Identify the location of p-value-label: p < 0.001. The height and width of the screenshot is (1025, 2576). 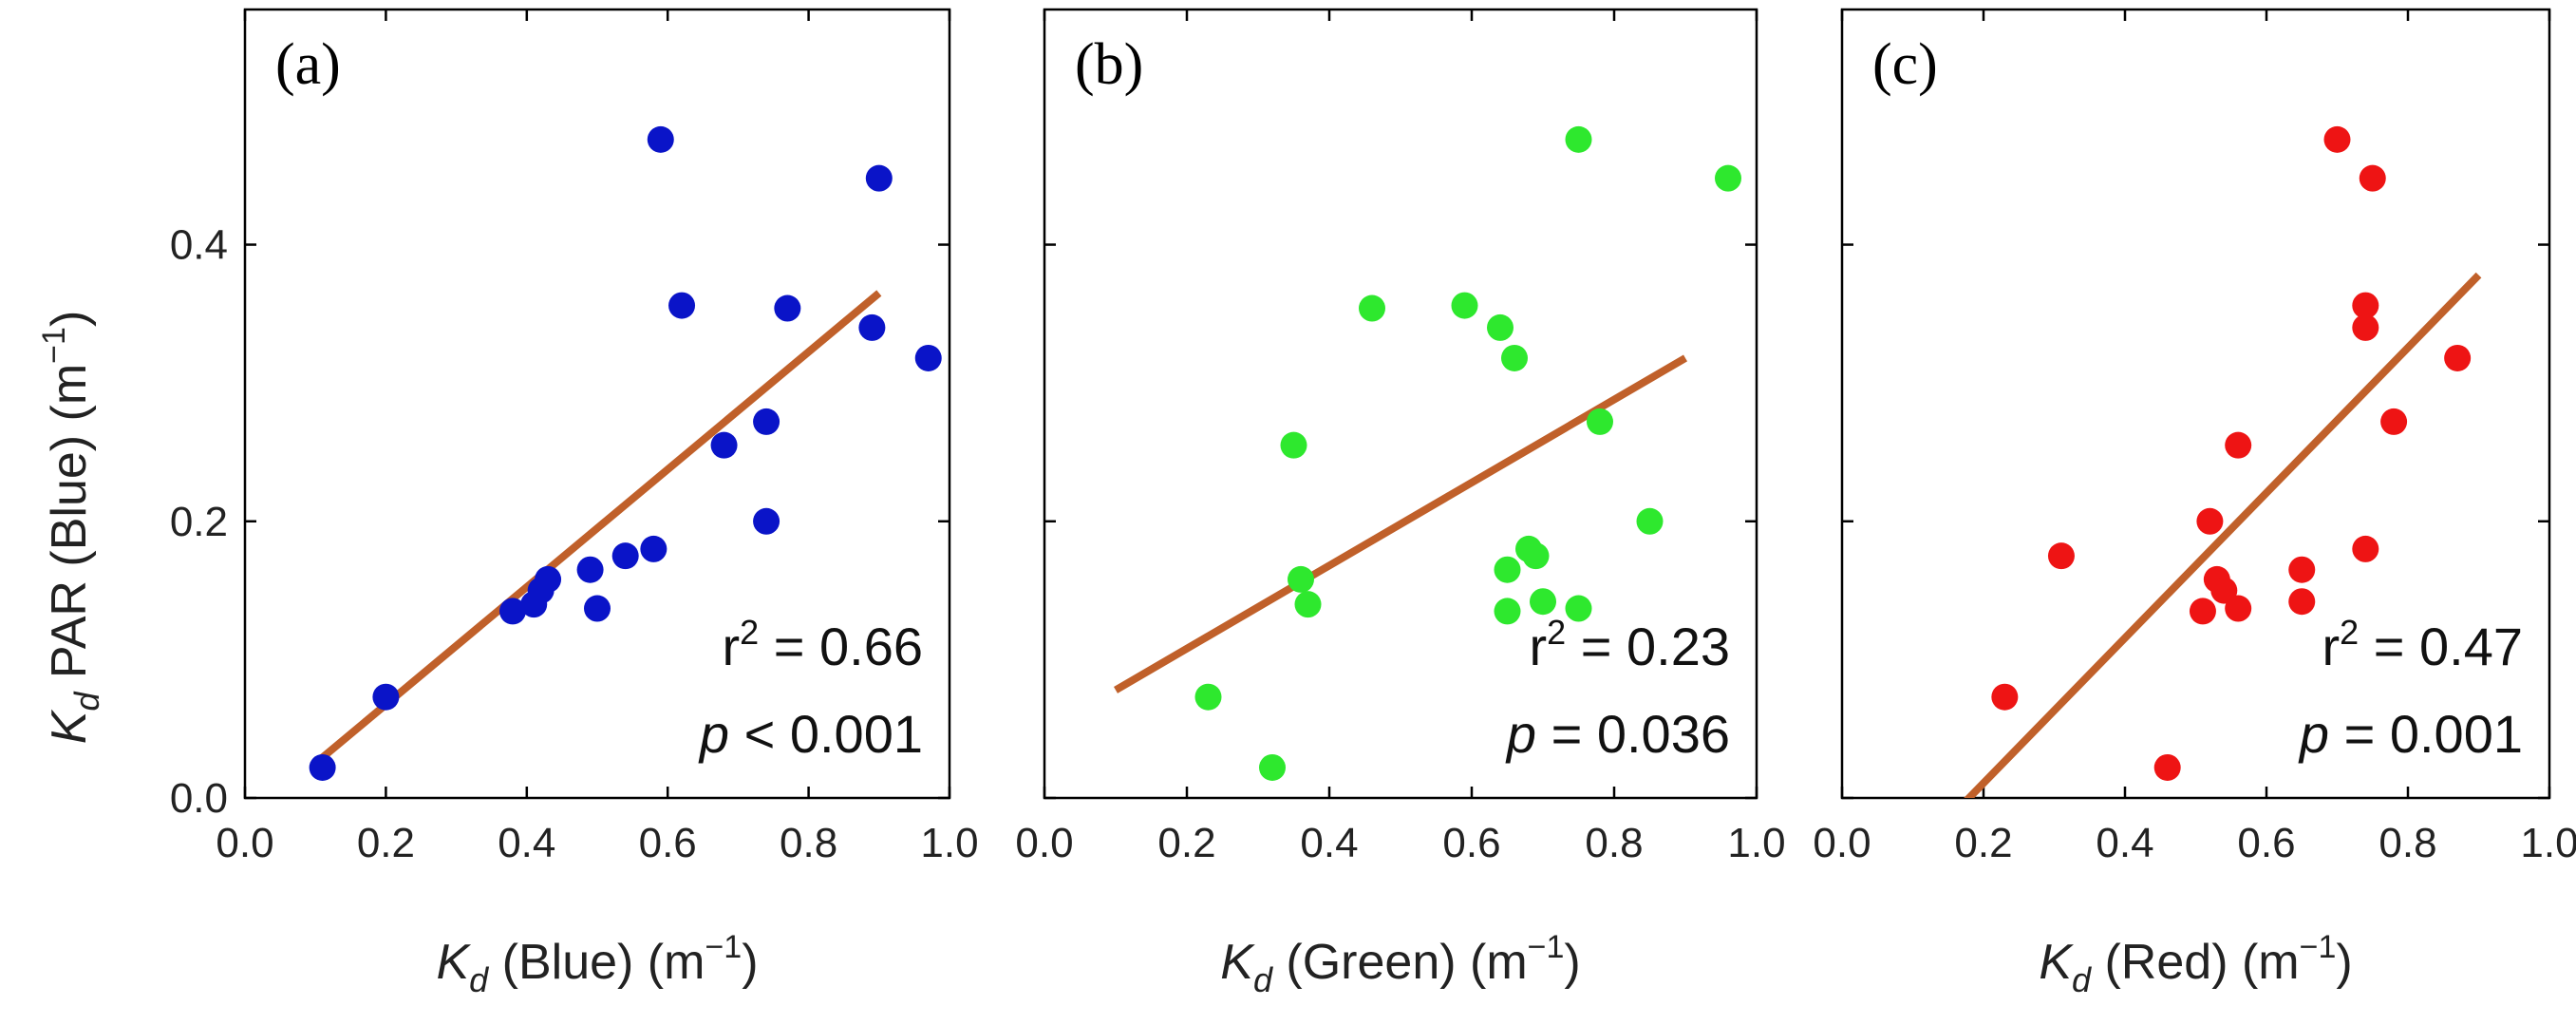
(810, 734).